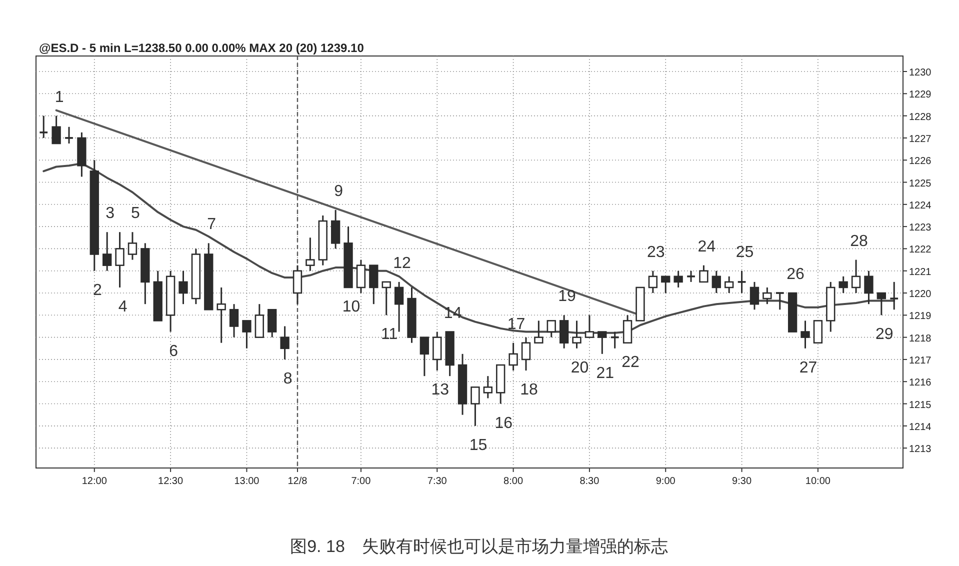 The image size is (959, 566). I want to click on text: 25, so click(745, 252).